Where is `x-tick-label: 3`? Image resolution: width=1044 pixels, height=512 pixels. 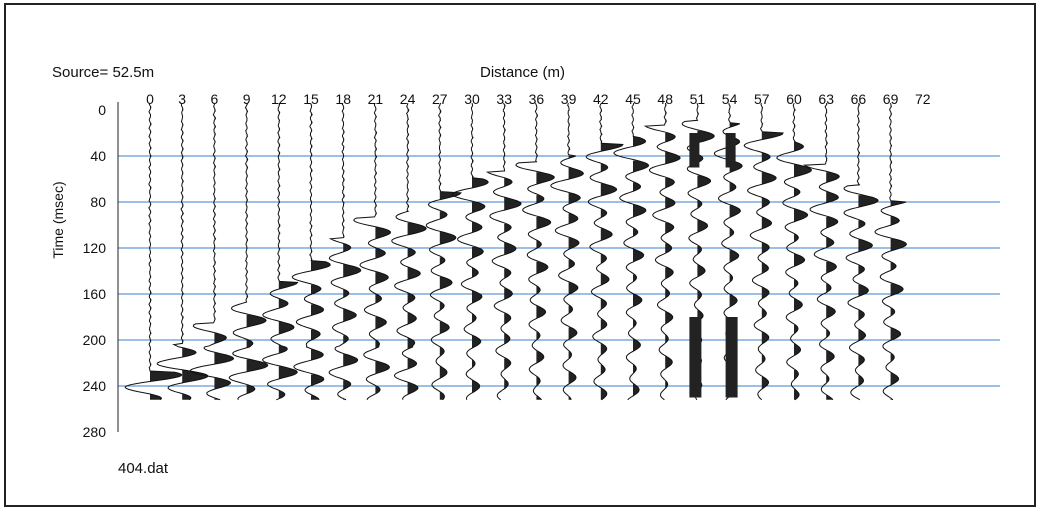
x-tick-label: 3 is located at coordinates (182, 99).